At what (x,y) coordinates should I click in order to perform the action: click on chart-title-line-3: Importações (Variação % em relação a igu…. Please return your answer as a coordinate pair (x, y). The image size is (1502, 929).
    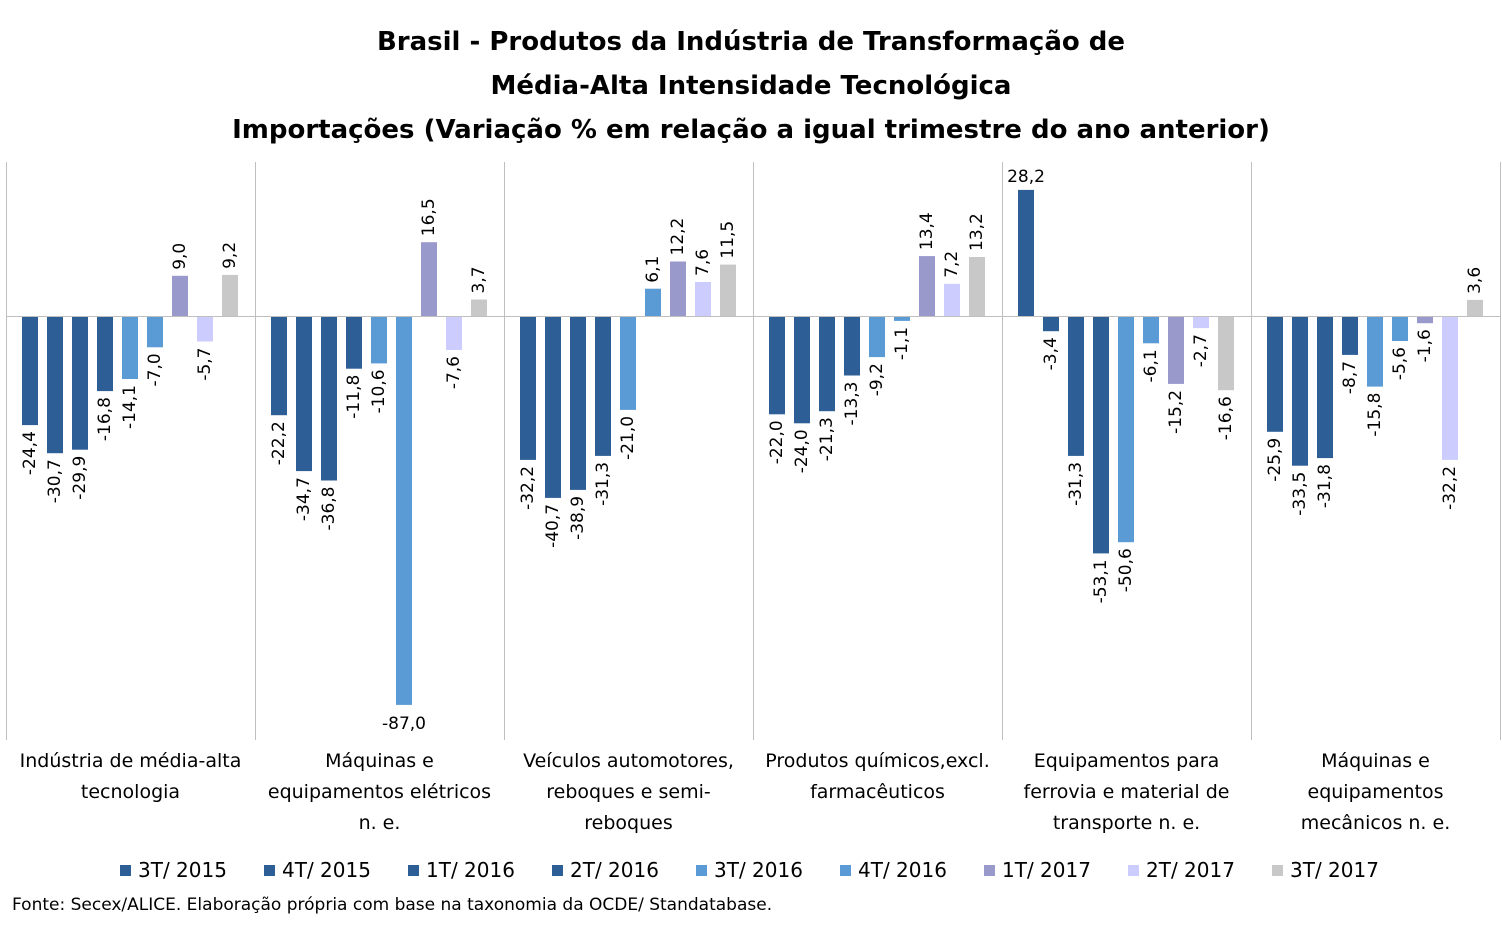
    Looking at the image, I should click on (751, 130).